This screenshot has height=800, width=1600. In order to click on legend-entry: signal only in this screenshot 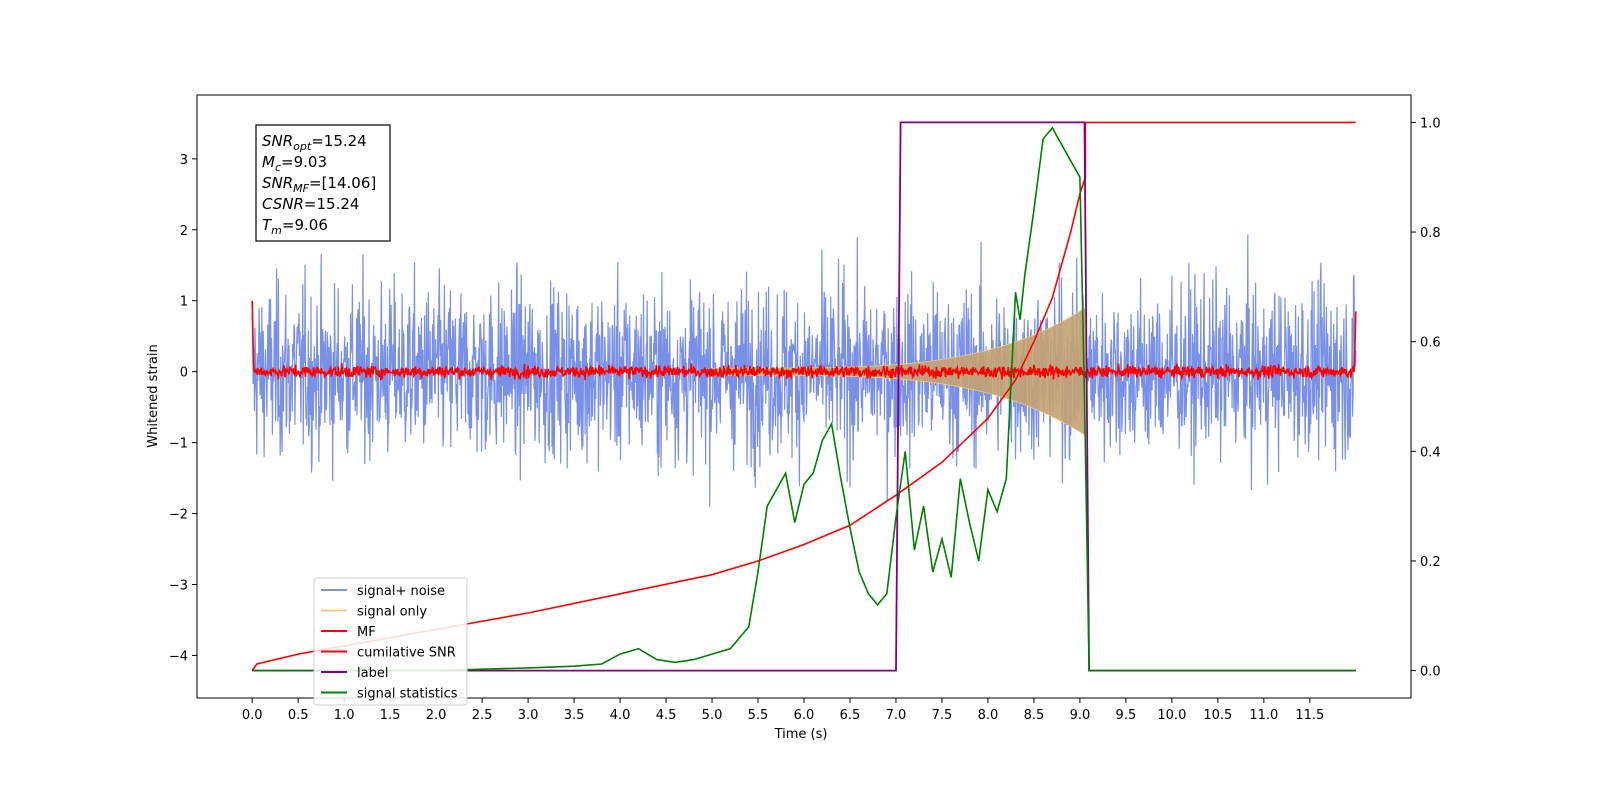, I will do `click(392, 612)`.